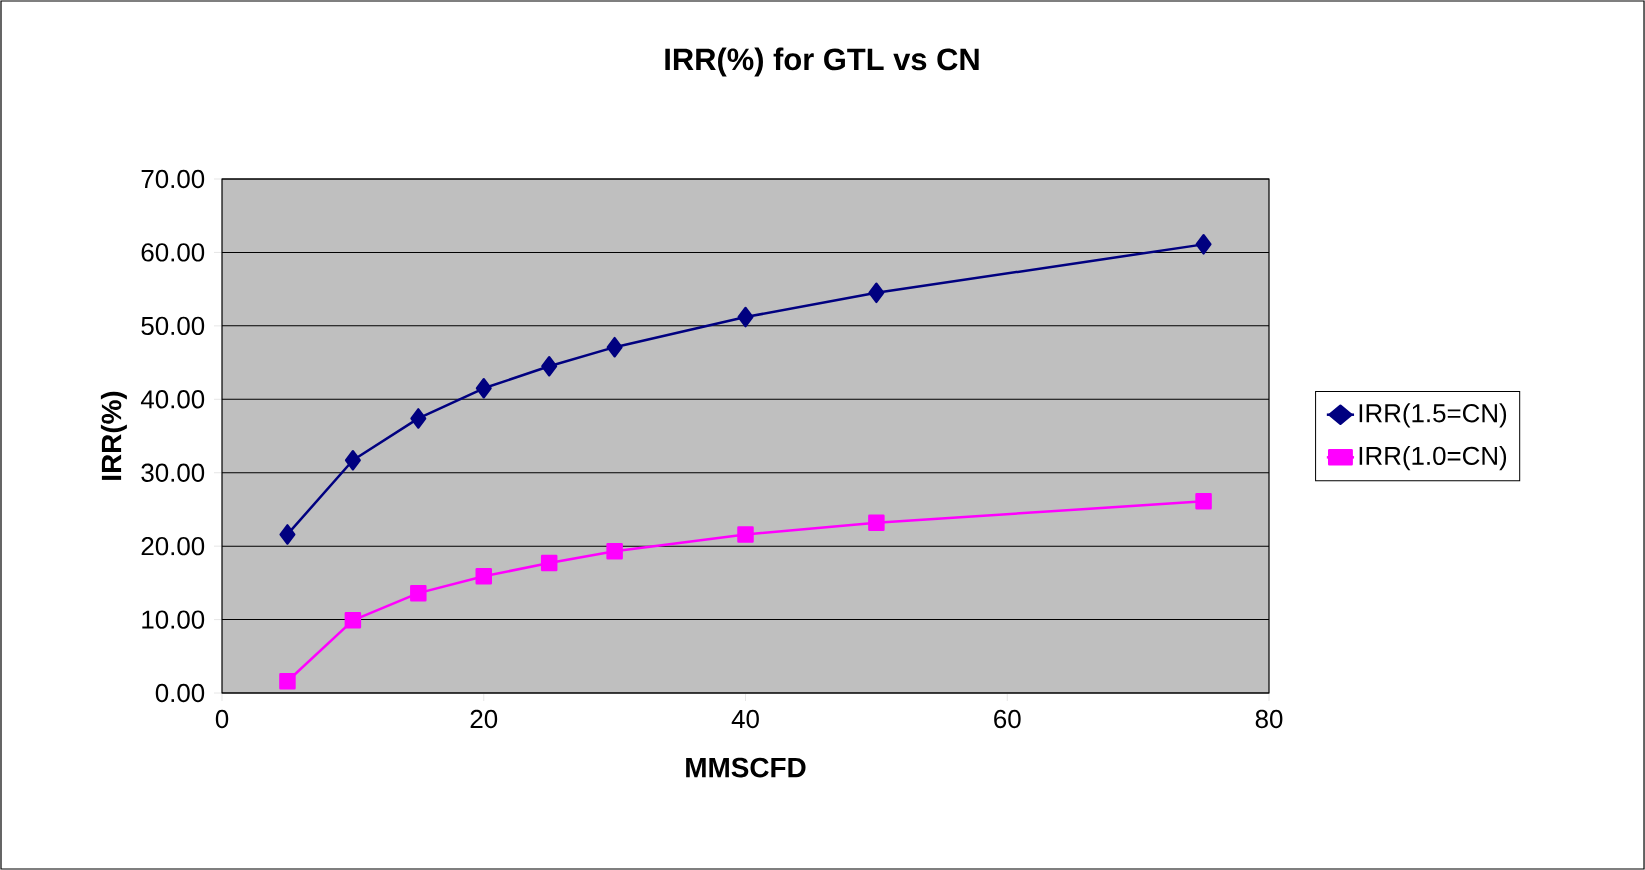 The height and width of the screenshot is (870, 1645). Describe the element at coordinates (484, 719) in the screenshot. I see `x-tick-label: 20` at that location.